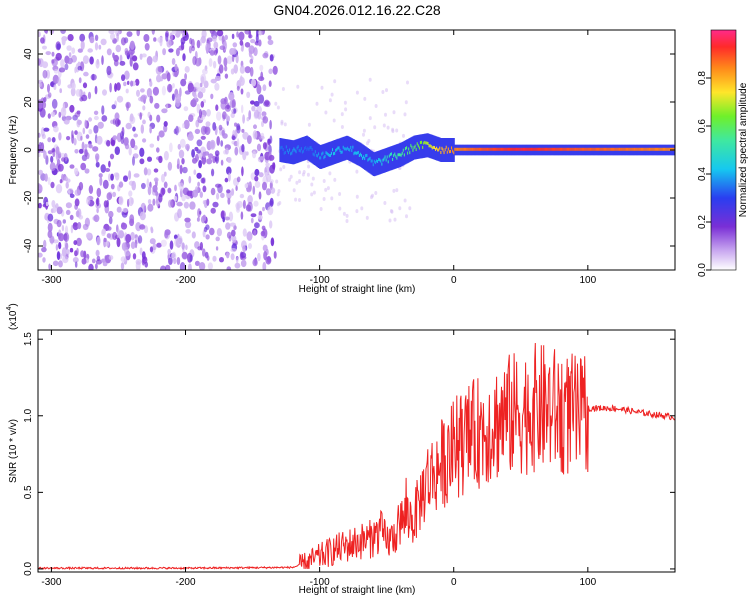  What do you see at coordinates (704, 174) in the screenshot?
I see `colorbar-ticks: 0.0 0.2 0.4 0.6 0.8` at bounding box center [704, 174].